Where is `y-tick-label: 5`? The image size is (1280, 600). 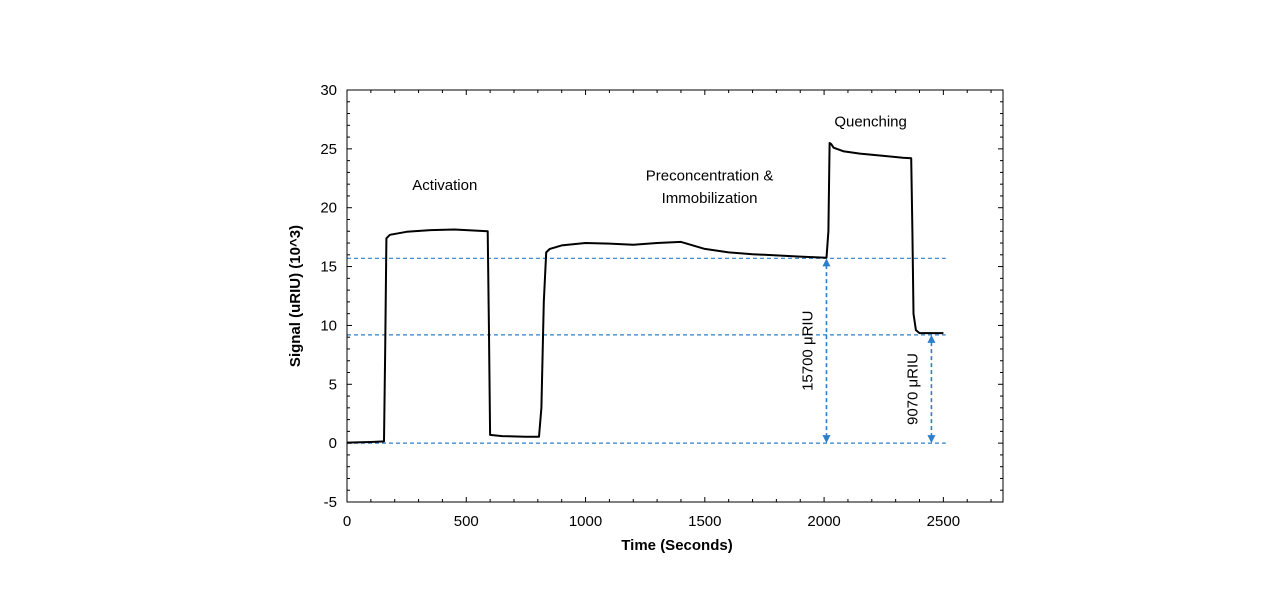 y-tick-label: 5 is located at coordinates (333, 384).